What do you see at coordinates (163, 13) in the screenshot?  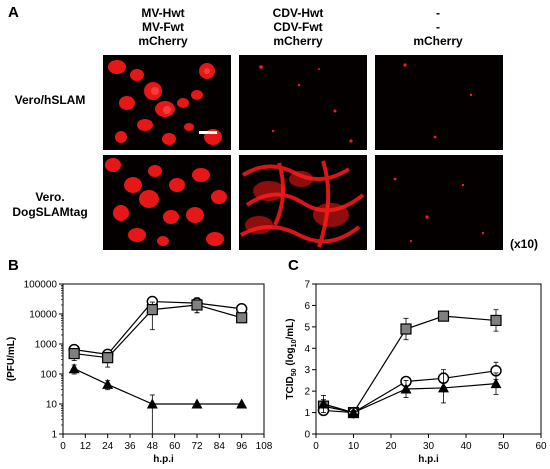 I see `column-header-line: MV-Hwt` at bounding box center [163, 13].